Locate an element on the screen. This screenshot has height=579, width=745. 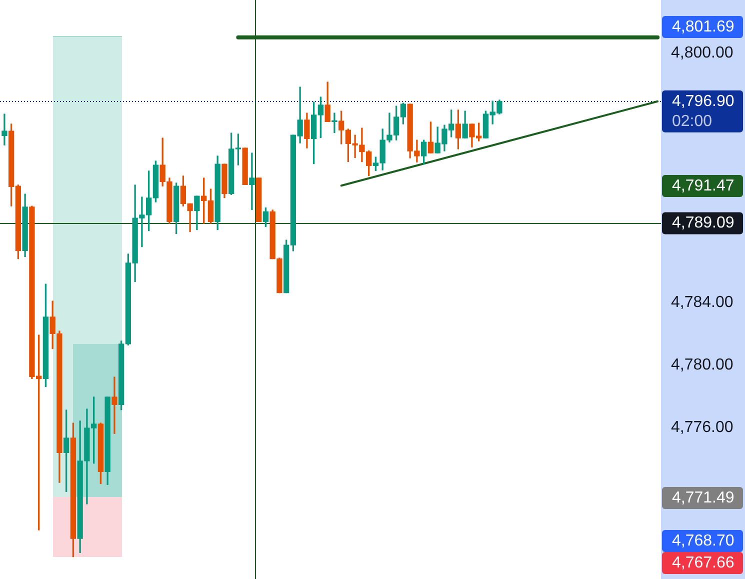
text: 4,791.47 is located at coordinates (703, 185).